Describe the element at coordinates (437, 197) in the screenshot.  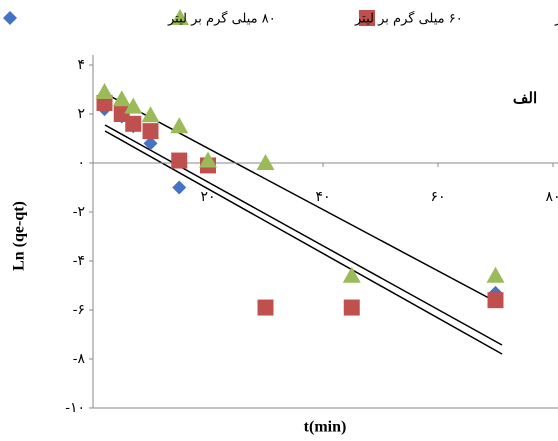
I see `x-tick-label: ۶۰` at that location.